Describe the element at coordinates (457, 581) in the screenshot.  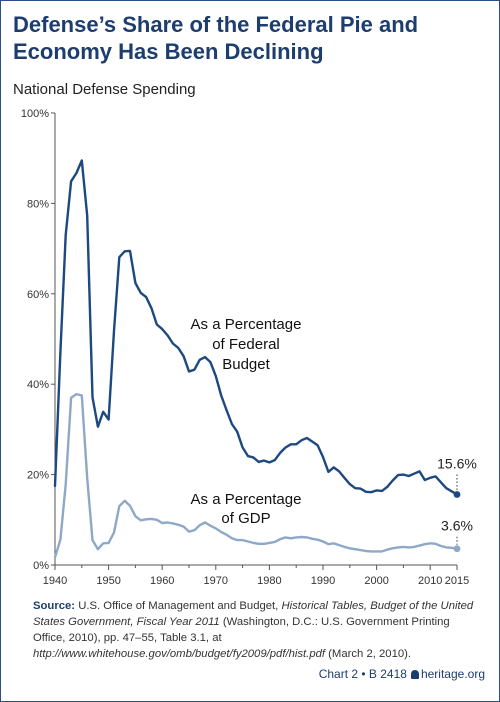
I see `x-tick-label: 2015` at that location.